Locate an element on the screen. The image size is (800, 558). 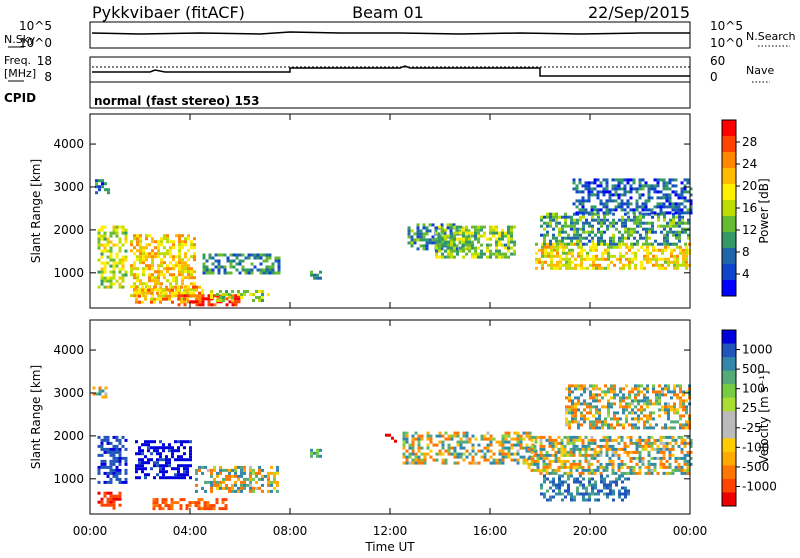
xtick-label: 12:00 is located at coordinates (390, 531).